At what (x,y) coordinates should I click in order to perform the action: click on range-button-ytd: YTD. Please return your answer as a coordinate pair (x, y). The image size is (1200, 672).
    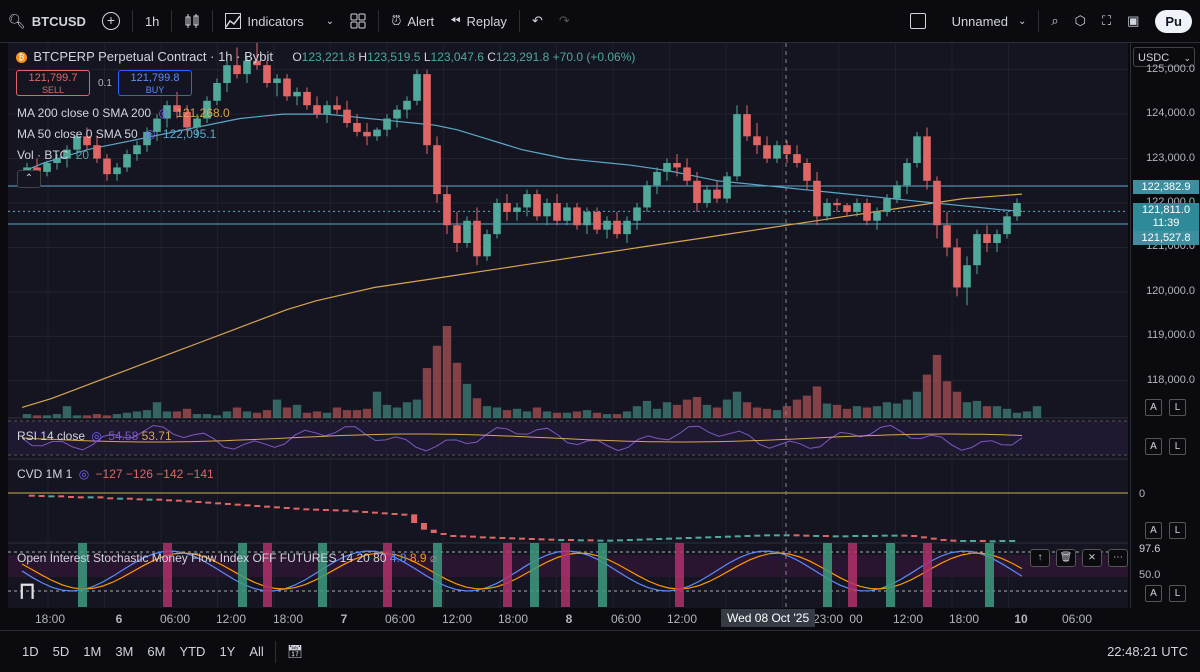
    Looking at the image, I should click on (192, 651).